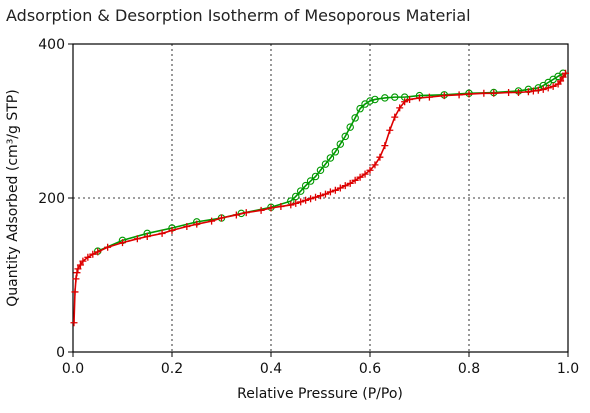 The image size is (590, 413). I want to click on y-tick-label: 0, so click(60, 353).